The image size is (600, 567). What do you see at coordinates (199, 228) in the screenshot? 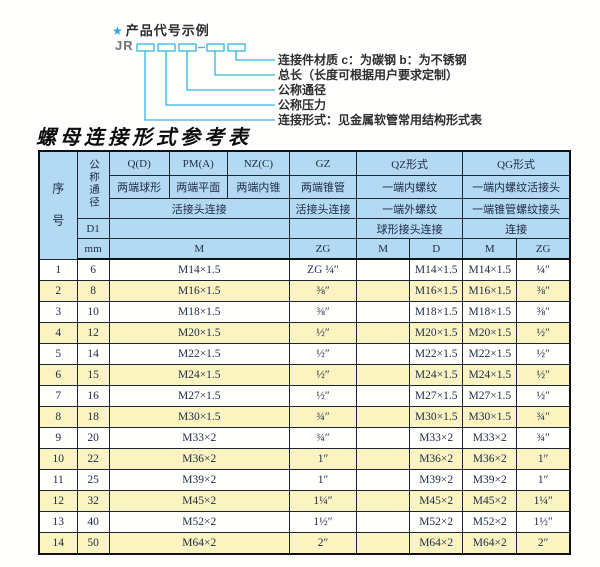
I see `header-empty-left` at bounding box center [199, 228].